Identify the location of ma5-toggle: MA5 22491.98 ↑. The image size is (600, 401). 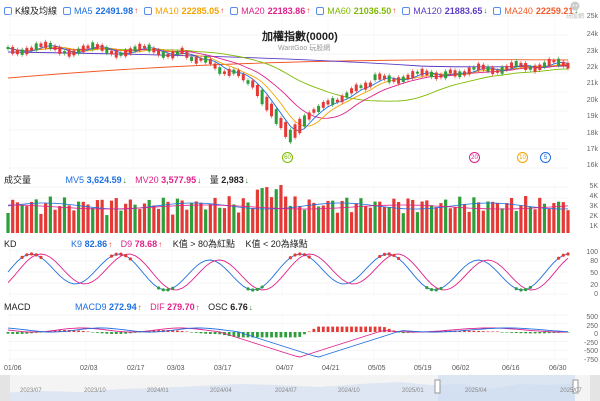
(100, 11).